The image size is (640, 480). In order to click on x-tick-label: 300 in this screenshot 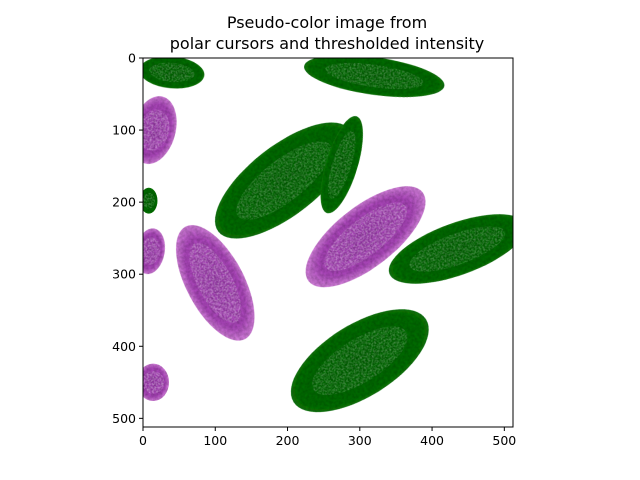, I will do `click(360, 440)`.